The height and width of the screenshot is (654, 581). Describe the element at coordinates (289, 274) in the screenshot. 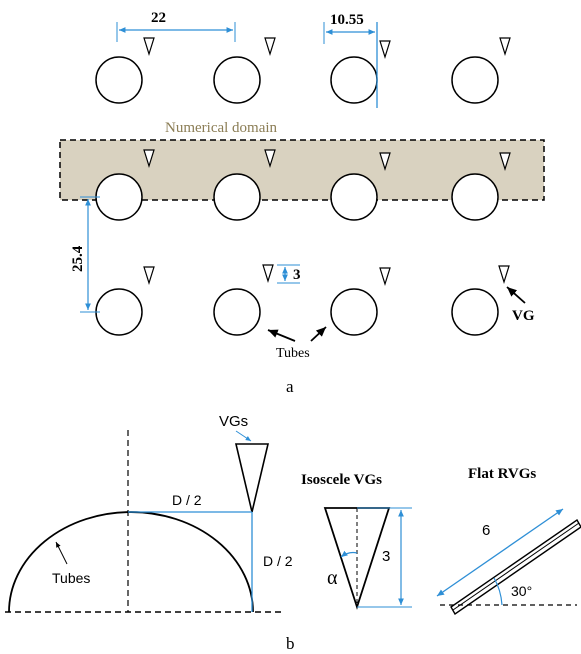

I see `dimension-3: 3` at that location.